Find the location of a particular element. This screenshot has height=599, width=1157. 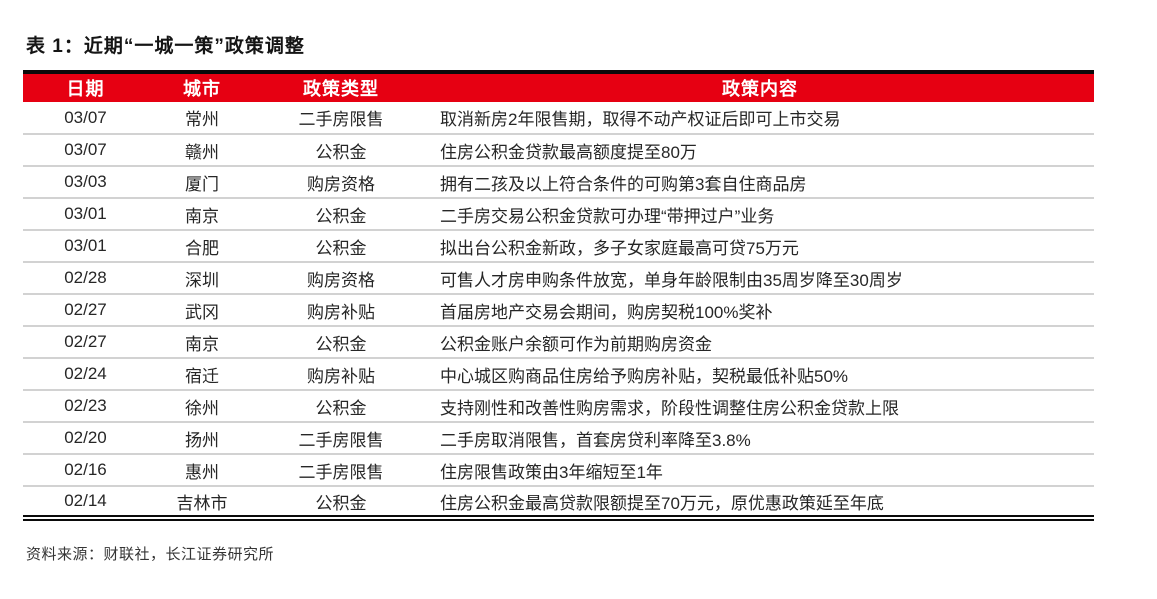

date-cell: 02/24 is located at coordinates (85, 374).